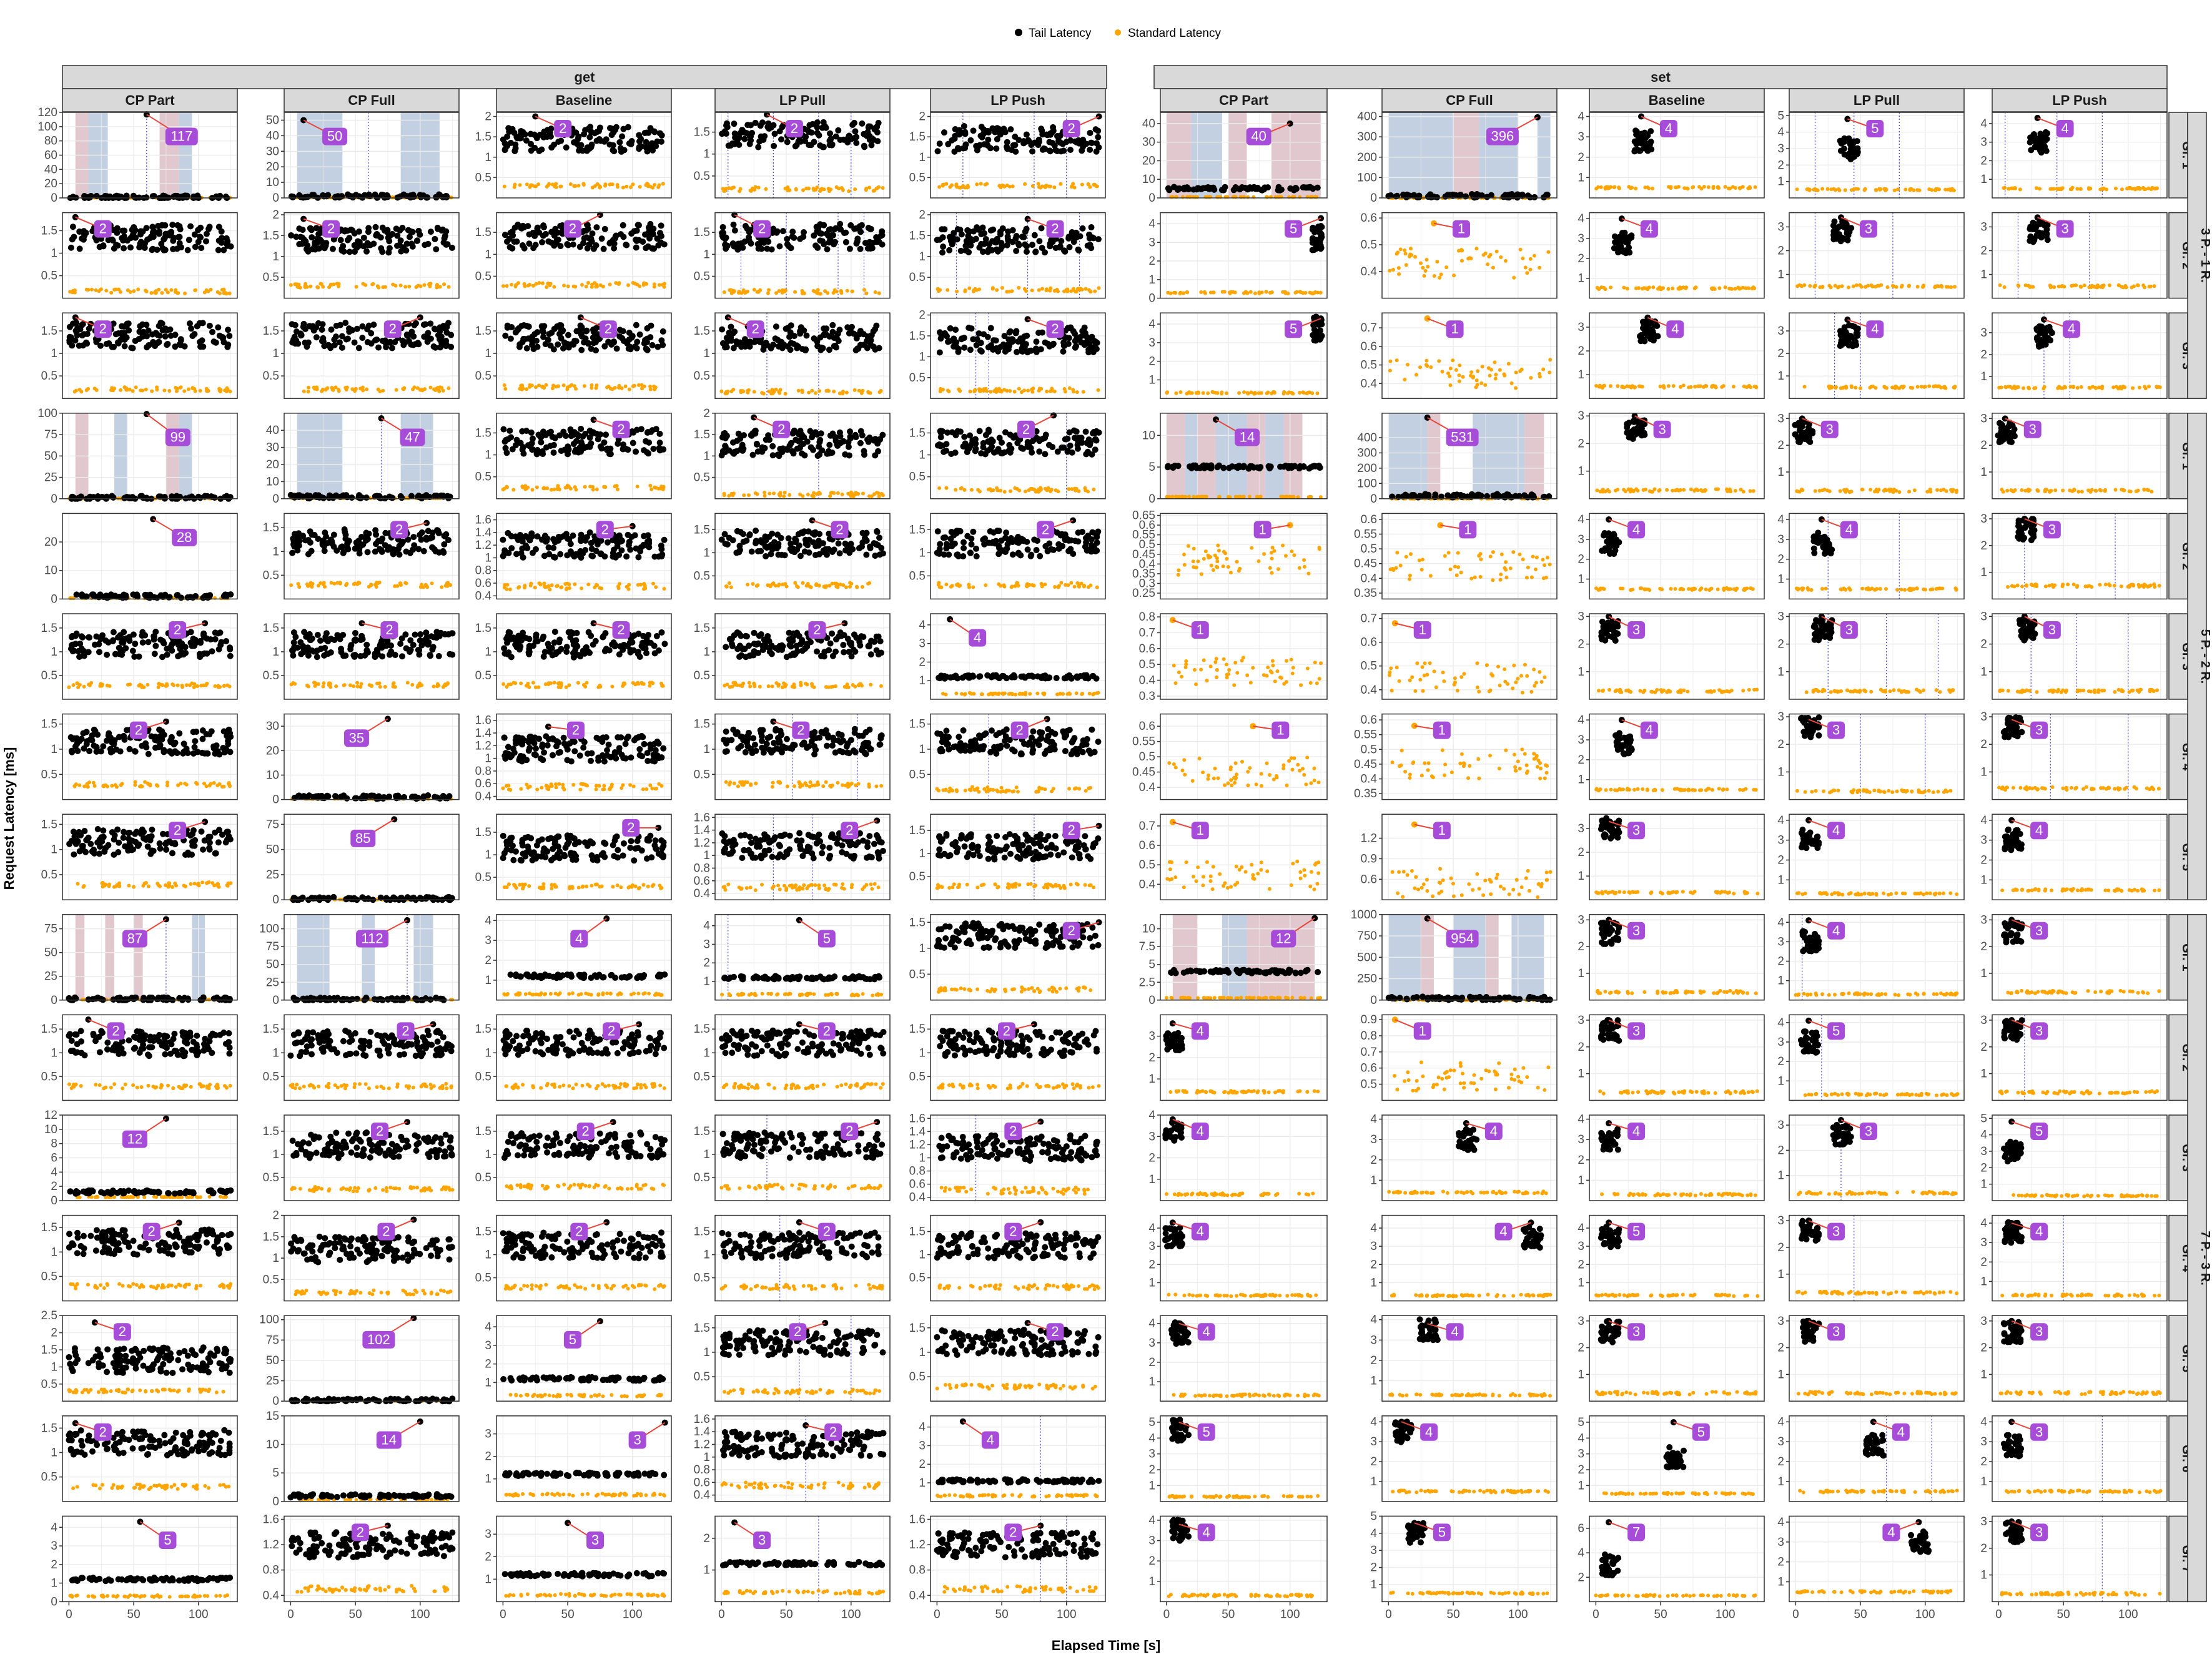 This screenshot has height=1657, width=2212. What do you see at coordinates (573, 355) in the screenshot?
I see `panel-get-baseline-row-3: 0.511.5 2` at bounding box center [573, 355].